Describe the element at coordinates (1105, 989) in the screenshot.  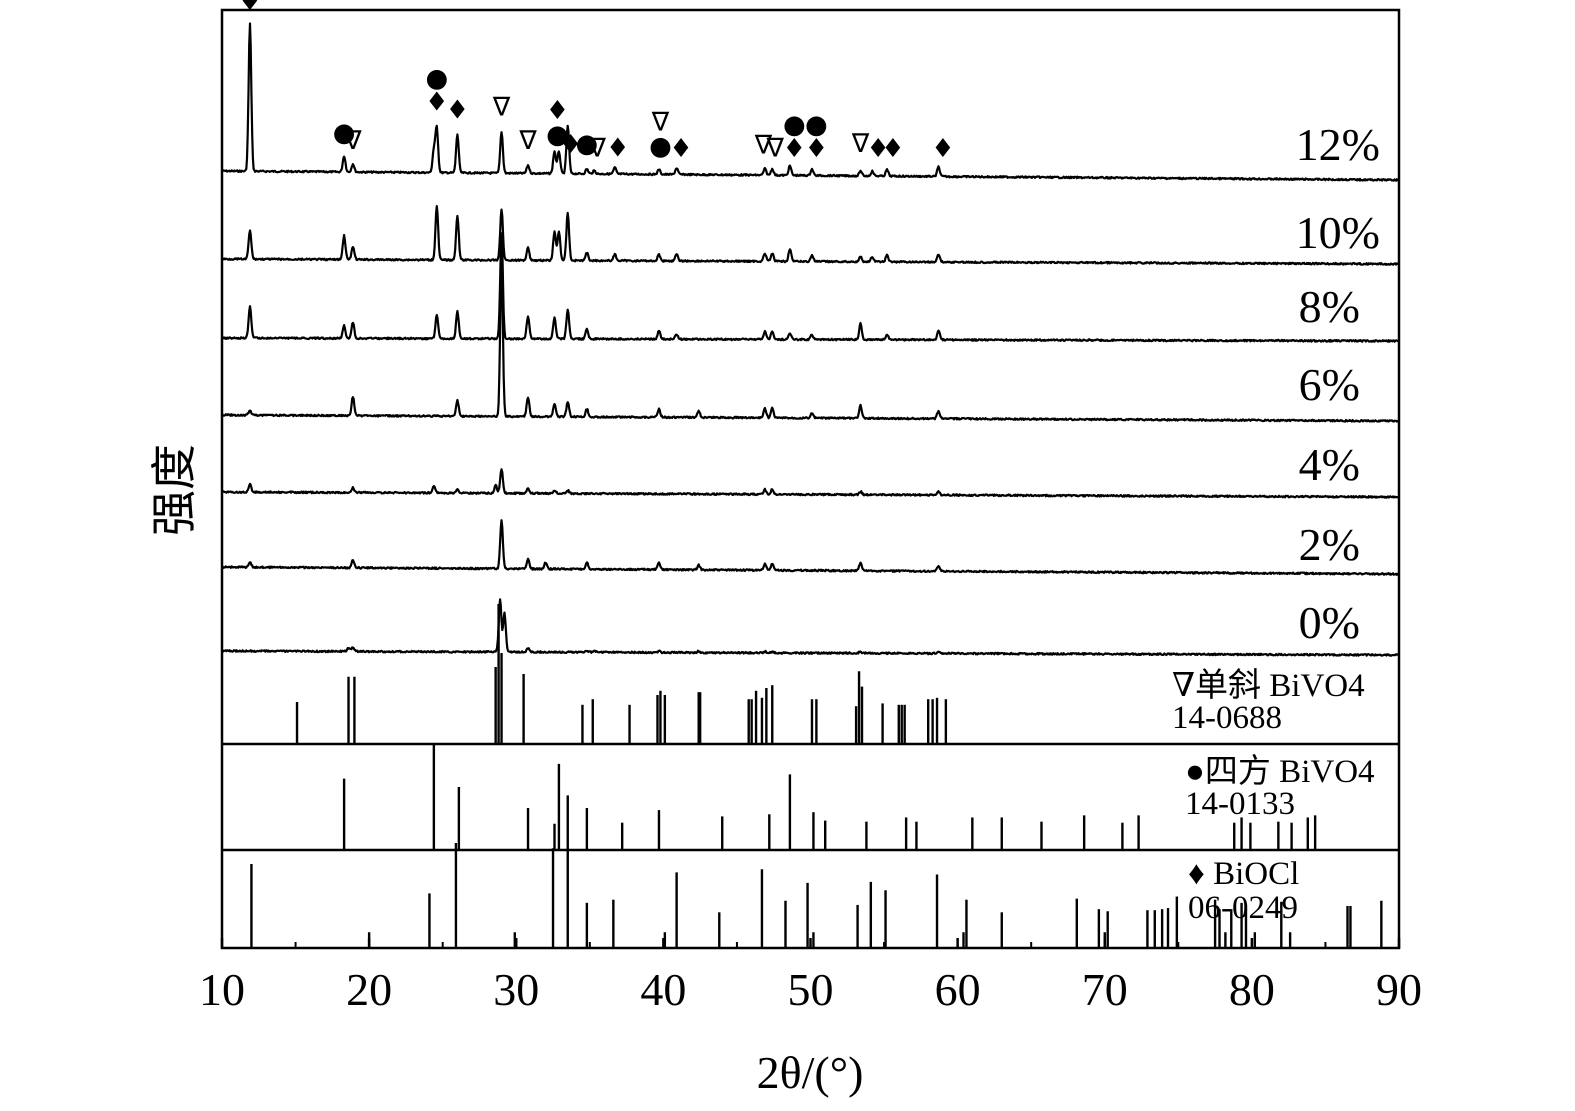
I see `x-tick-label: 70` at that location.